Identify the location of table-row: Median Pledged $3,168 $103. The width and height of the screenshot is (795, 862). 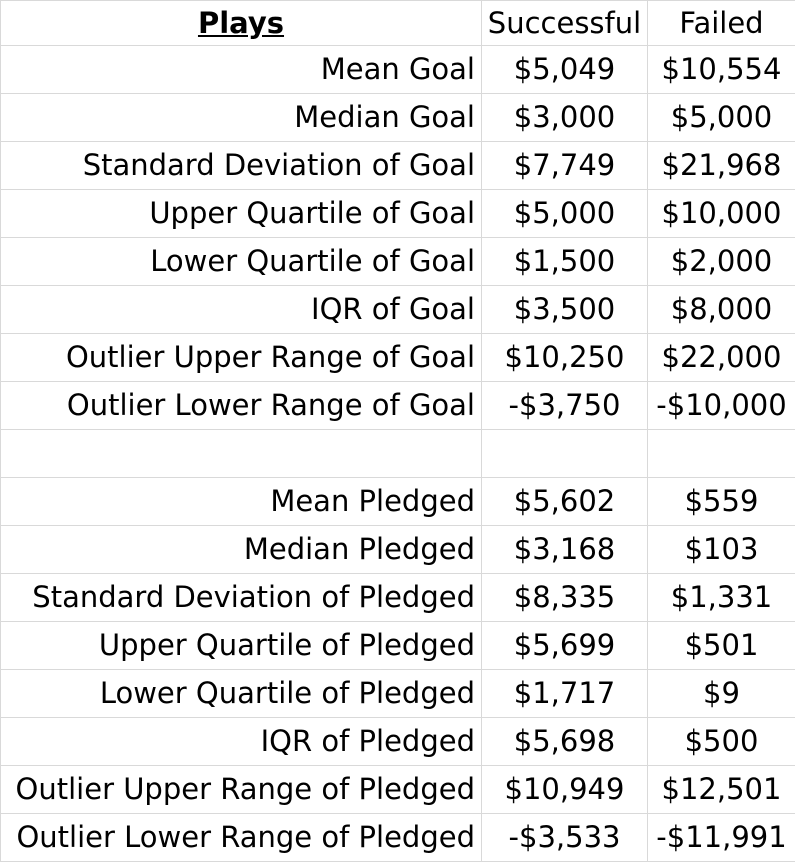
(397, 549).